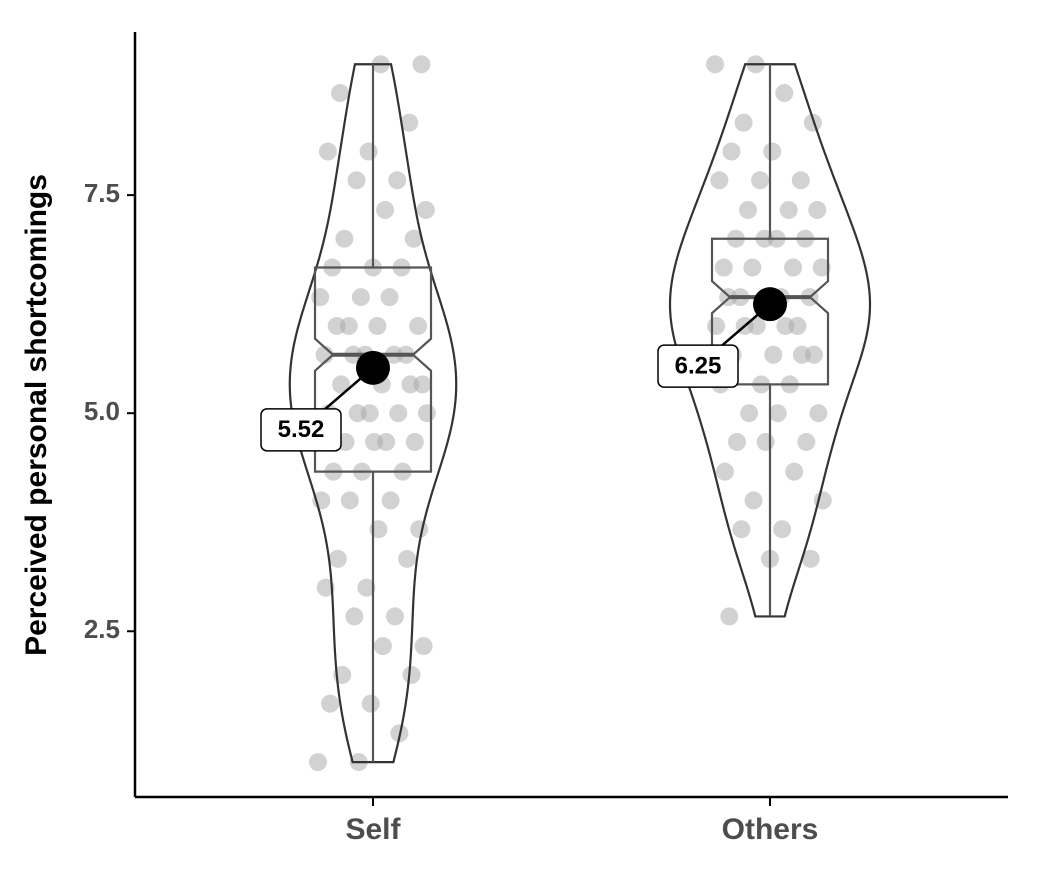 Image resolution: width=1052 pixels, height=882 pixels. Describe the element at coordinates (36, 415) in the screenshot. I see `y-axis-label: Perceived personal shortcomings` at that location.